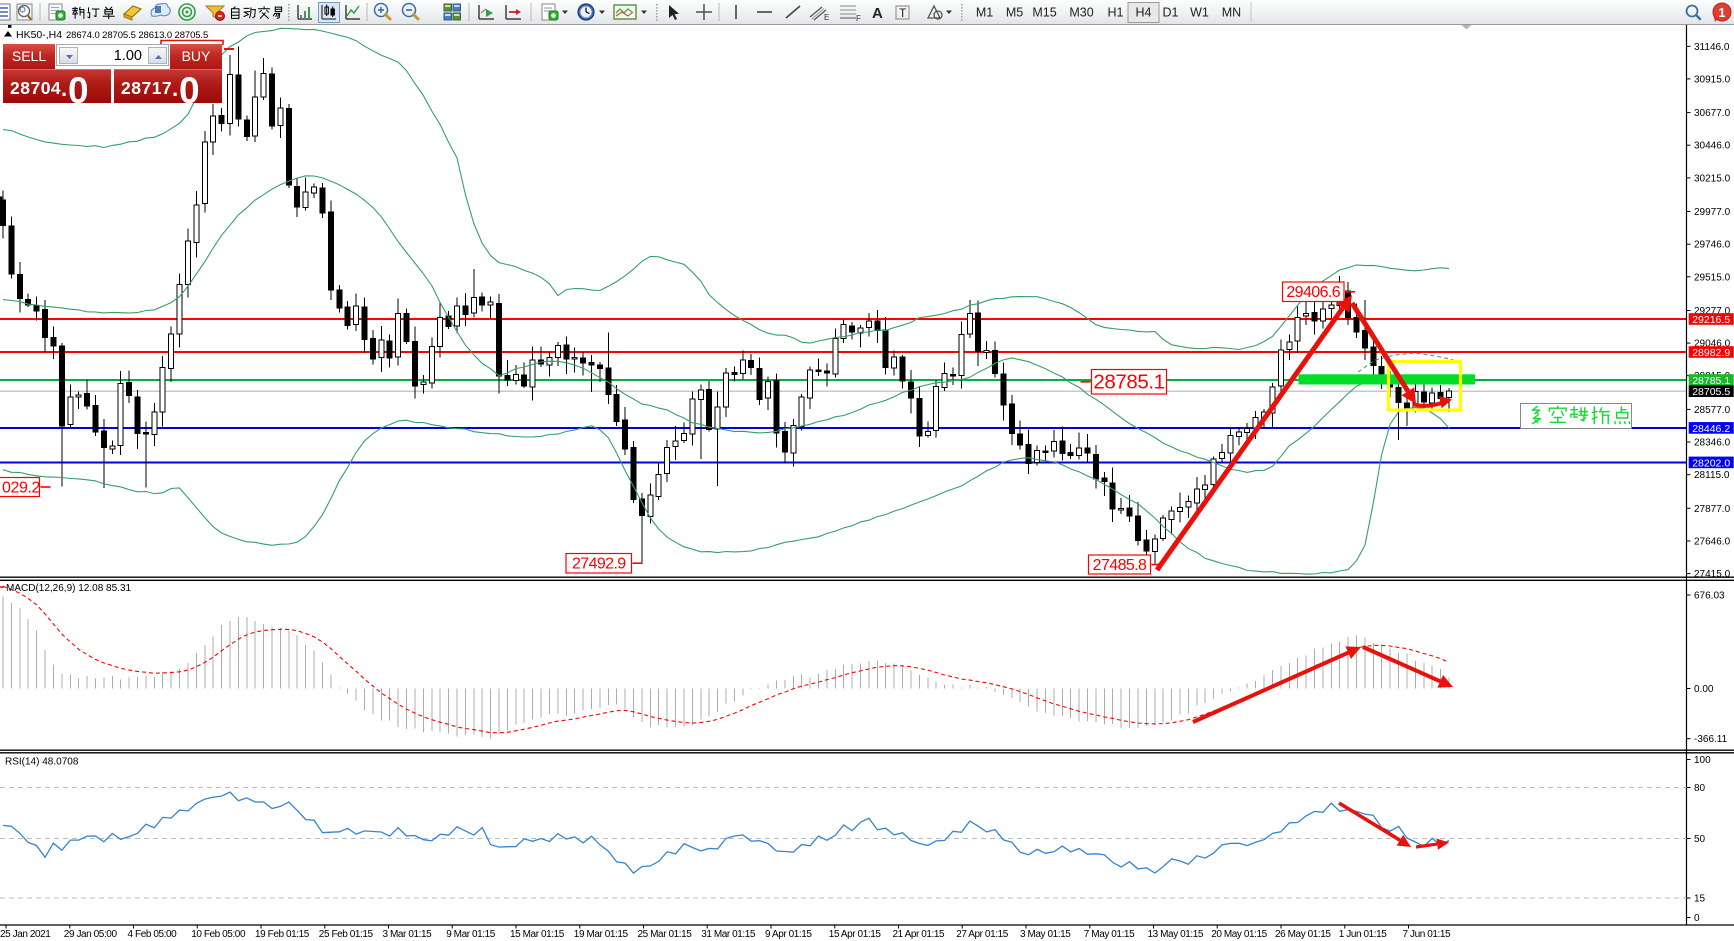  Describe the element at coordinates (1700, 788) in the screenshot. I see `svg-text: 80` at that location.